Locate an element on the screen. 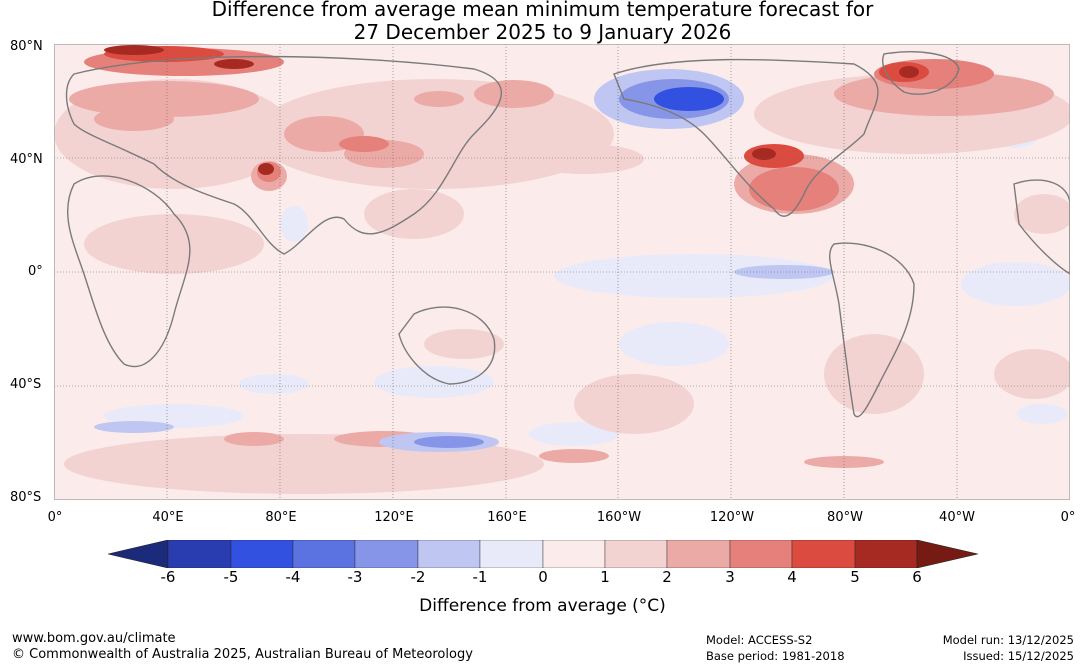 The height and width of the screenshot is (667, 1085). colorbar-tick: 6 is located at coordinates (917, 577).